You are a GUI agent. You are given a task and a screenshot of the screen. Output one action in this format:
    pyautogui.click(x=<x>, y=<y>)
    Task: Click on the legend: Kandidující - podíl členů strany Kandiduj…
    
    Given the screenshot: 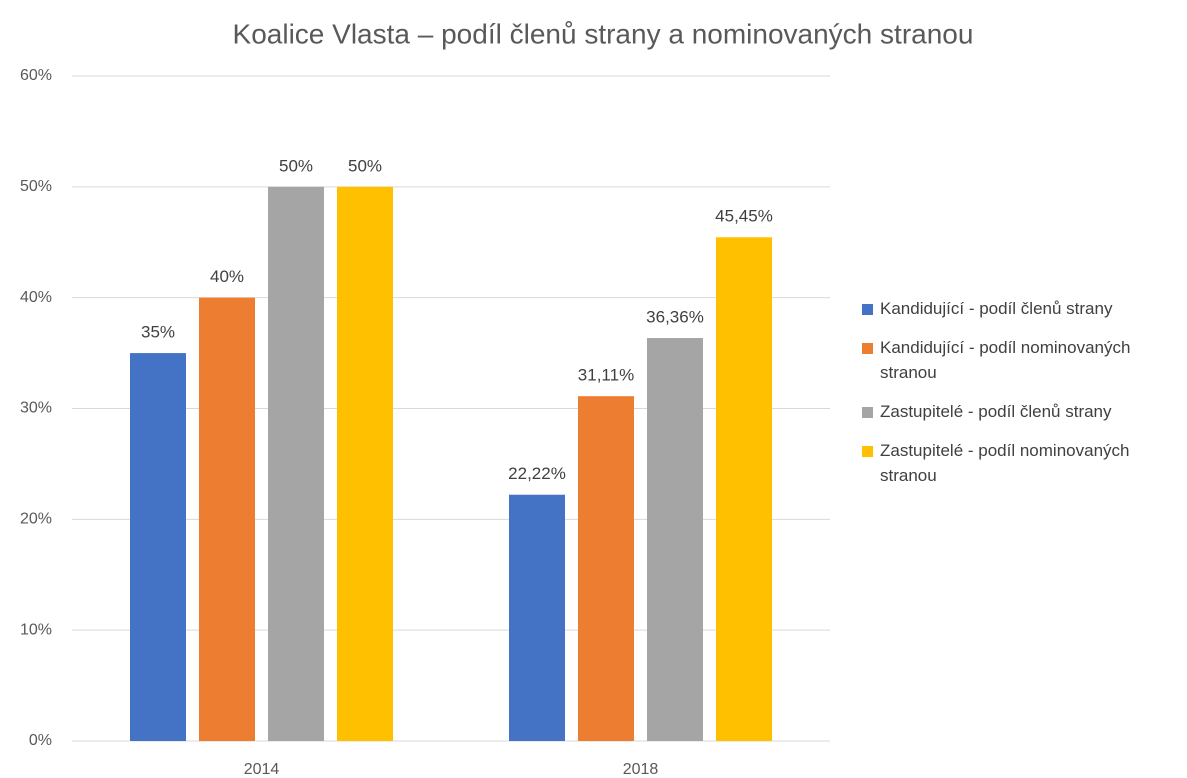 What is the action you would take?
    pyautogui.click(x=1018, y=399)
    